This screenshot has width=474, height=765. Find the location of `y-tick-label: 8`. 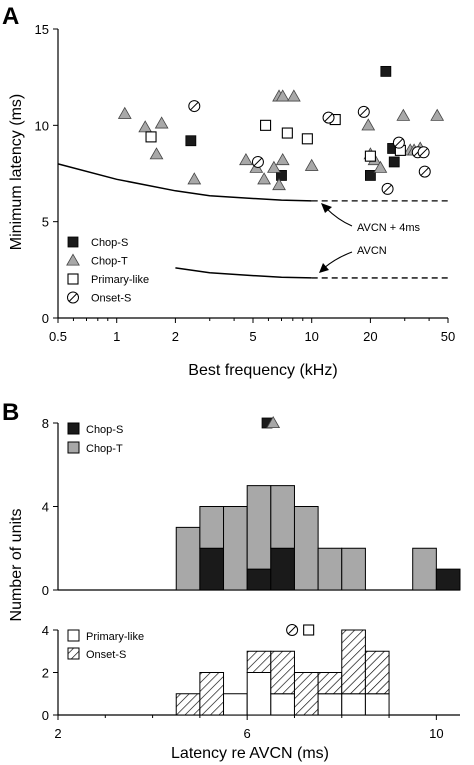

y-tick-label: 8 is located at coordinates (45, 423).